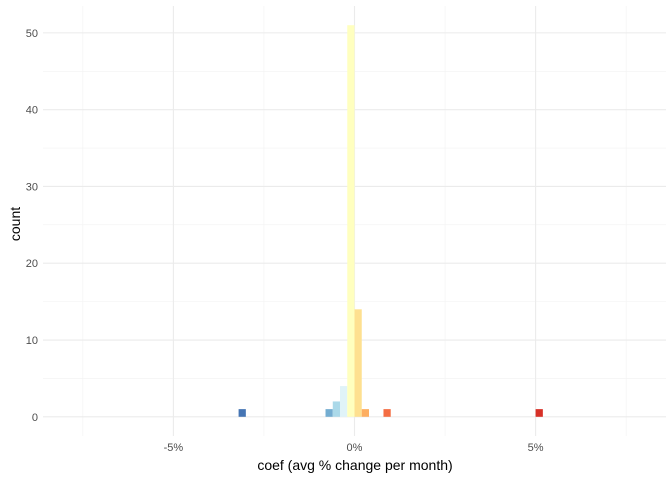  I want to click on y-axis-tick-labels: 0 10 20 30 40 50, so click(32, 226).